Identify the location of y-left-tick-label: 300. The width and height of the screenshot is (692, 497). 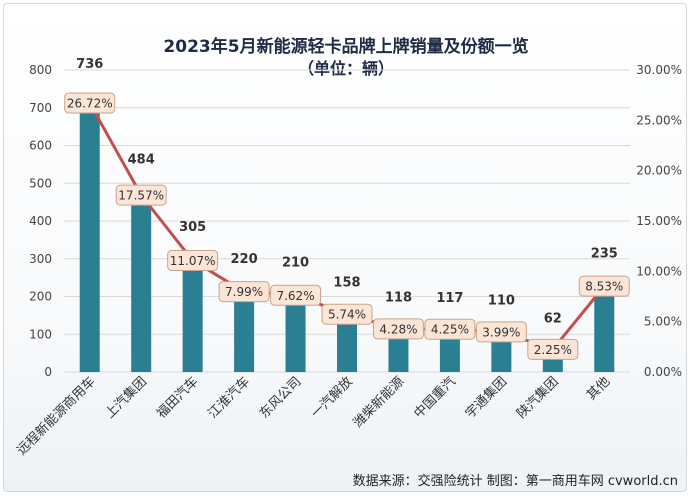
(40, 259).